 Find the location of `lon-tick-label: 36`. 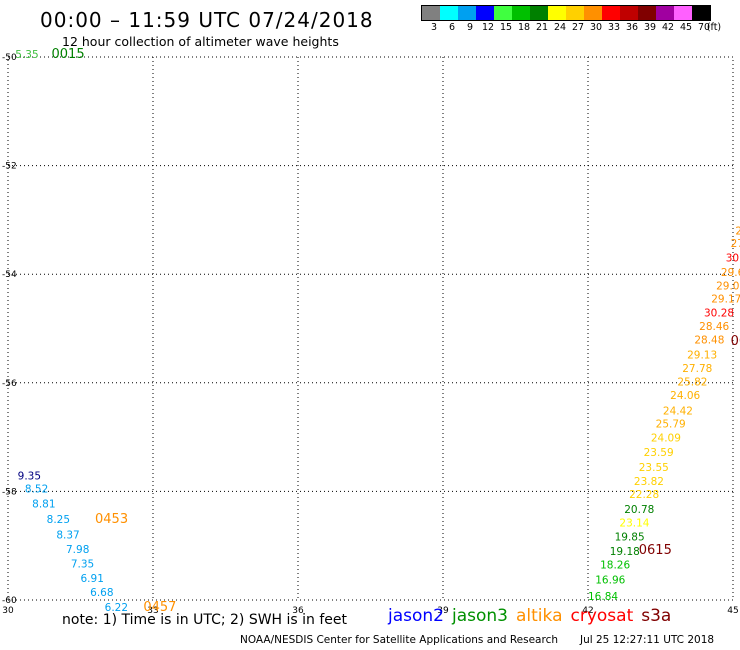

lon-tick-label: 36 is located at coordinates (298, 611).